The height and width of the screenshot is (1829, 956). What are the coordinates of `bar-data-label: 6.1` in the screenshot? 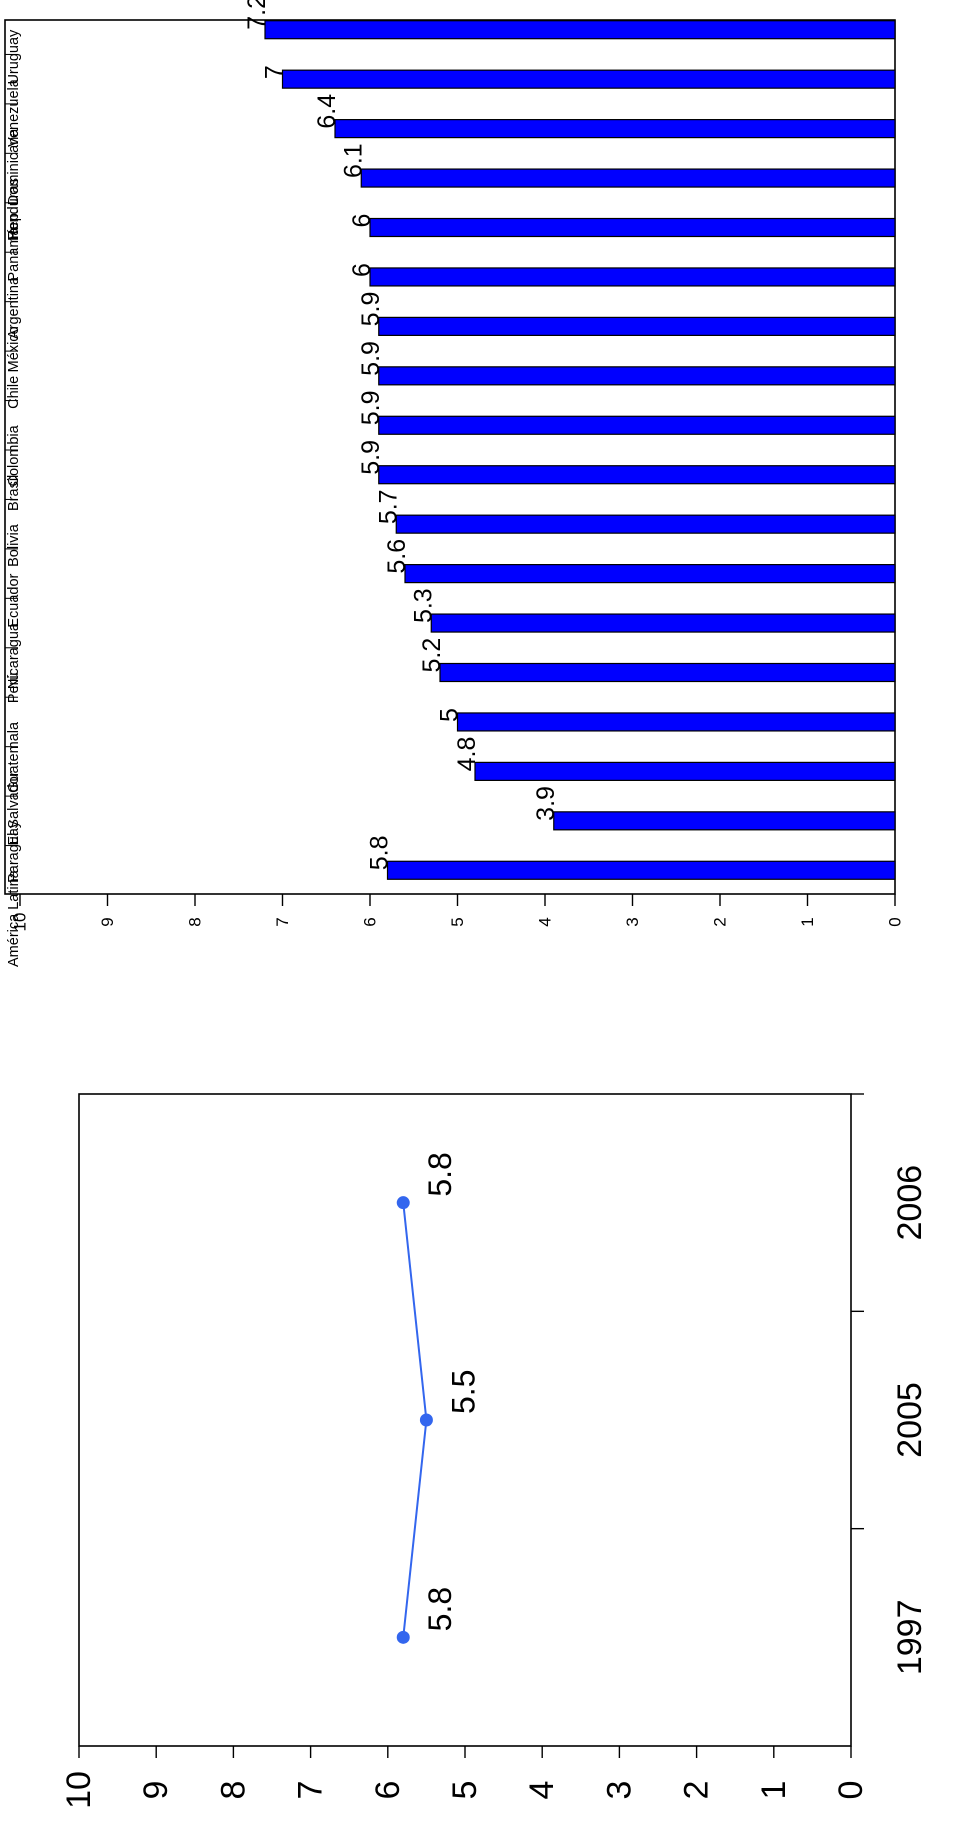 It's located at (353, 160).